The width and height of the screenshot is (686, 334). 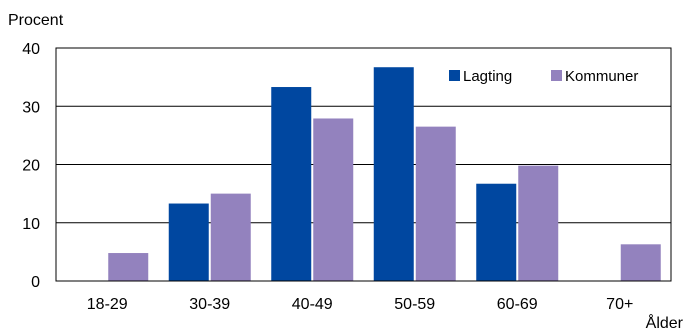 What do you see at coordinates (454, 75) in the screenshot?
I see `legend-swatch-lagting` at bounding box center [454, 75].